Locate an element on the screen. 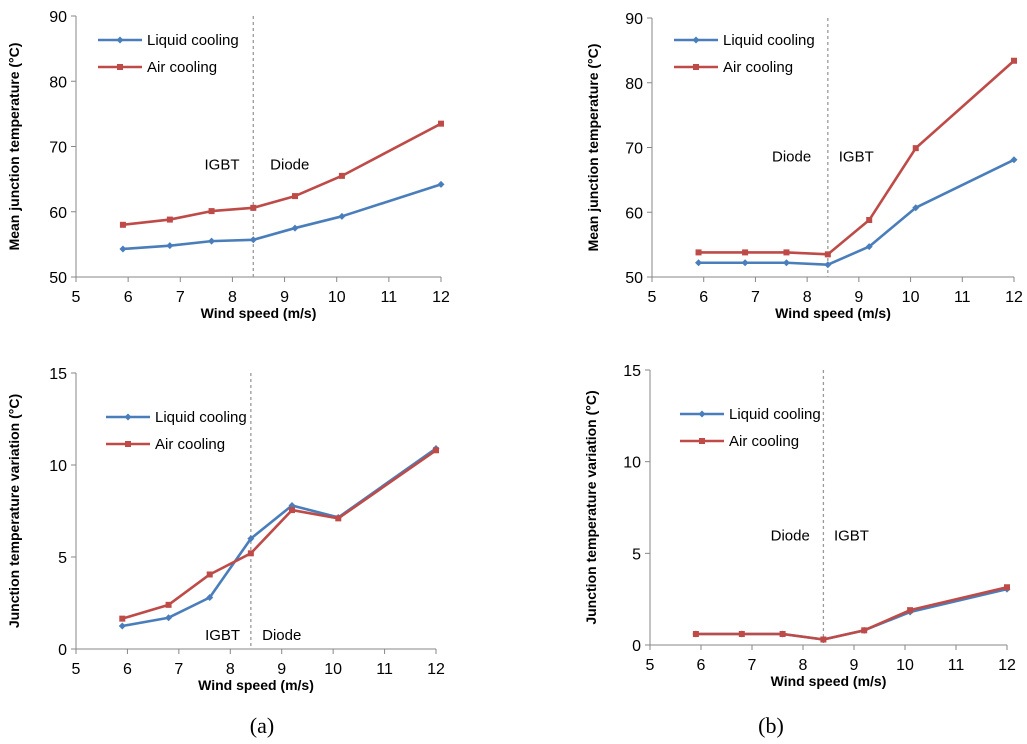 The width and height of the screenshot is (1027, 744). caption-b: (b) is located at coordinates (771, 725).